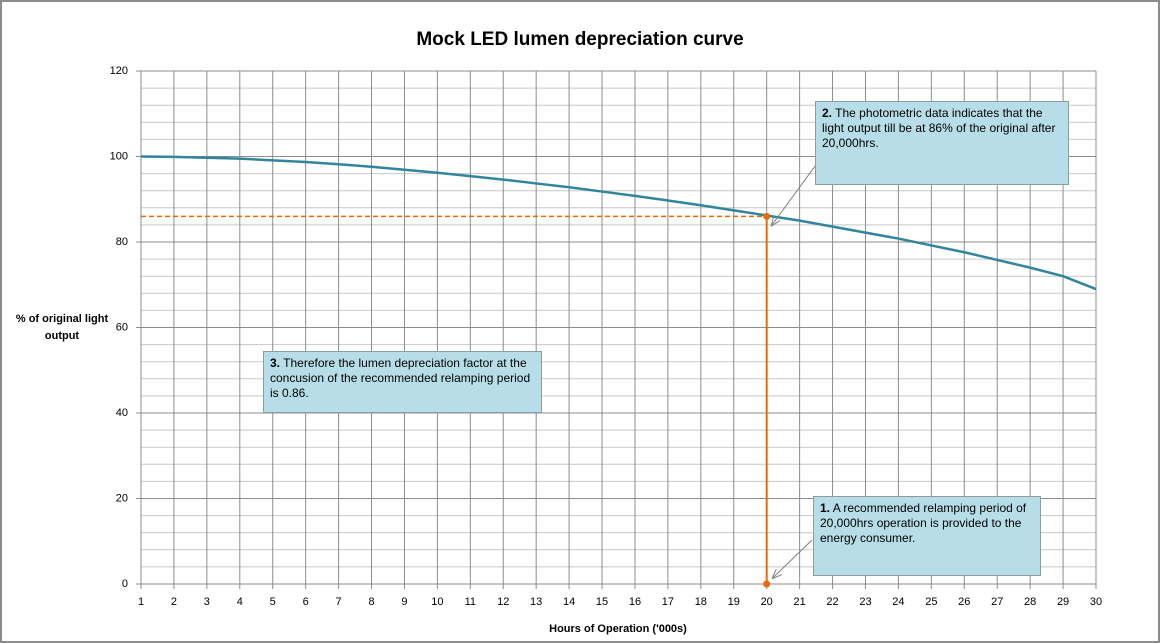 The height and width of the screenshot is (643, 1160). What do you see at coordinates (964, 602) in the screenshot?
I see `x-tick-label: 26` at bounding box center [964, 602].